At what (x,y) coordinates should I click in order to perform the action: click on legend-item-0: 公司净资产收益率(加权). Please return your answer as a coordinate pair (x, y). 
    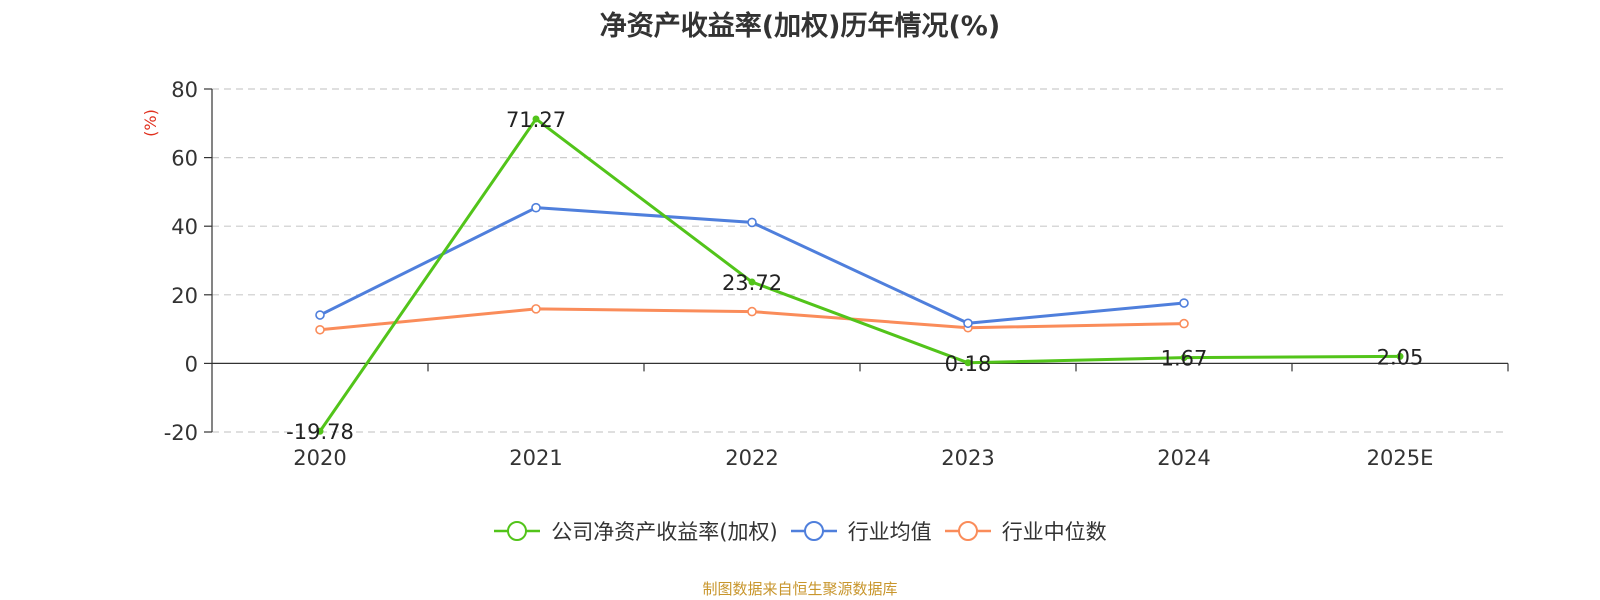
    Looking at the image, I should click on (635, 531).